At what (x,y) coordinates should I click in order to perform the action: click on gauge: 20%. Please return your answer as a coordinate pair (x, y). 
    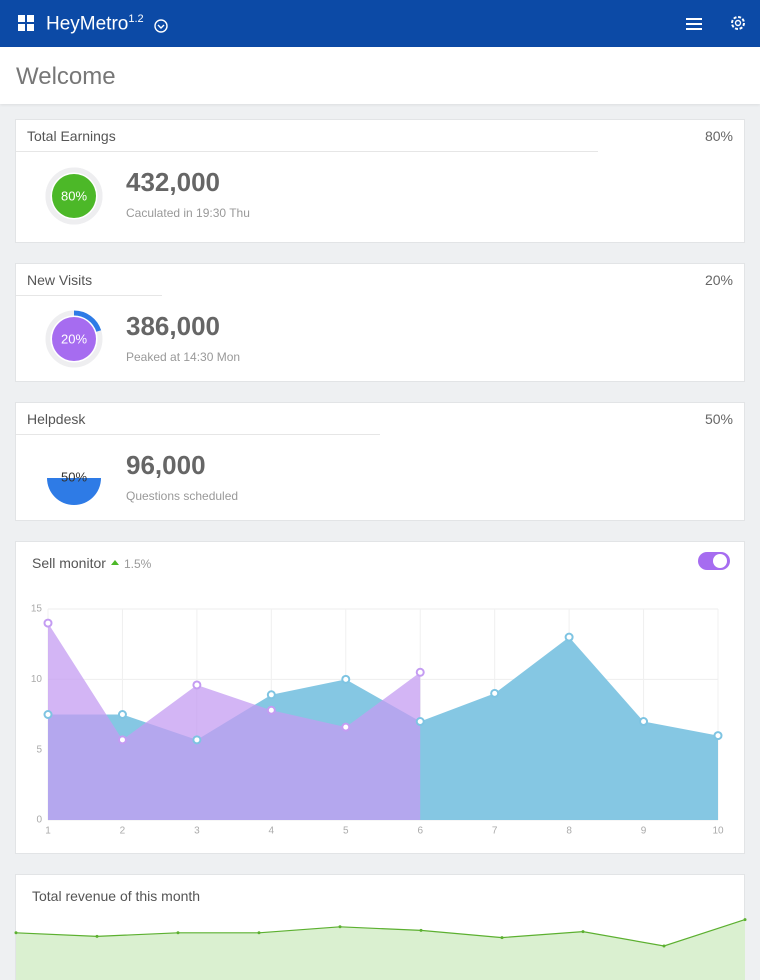
    Looking at the image, I should click on (74, 339).